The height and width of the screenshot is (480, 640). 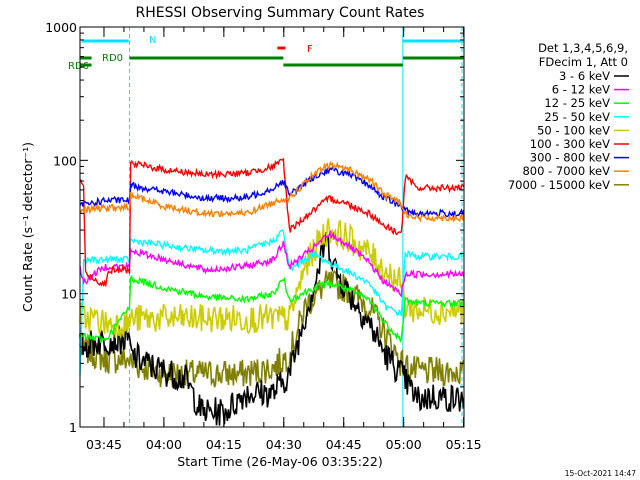 I want to click on x-tick-label: 04:30, so click(x=284, y=444).